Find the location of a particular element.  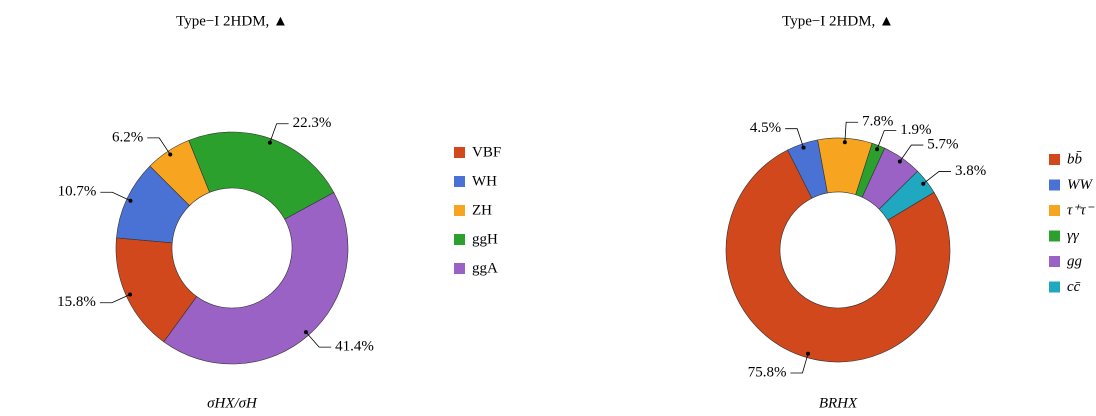

legend-label: ggH is located at coordinates (485, 239).